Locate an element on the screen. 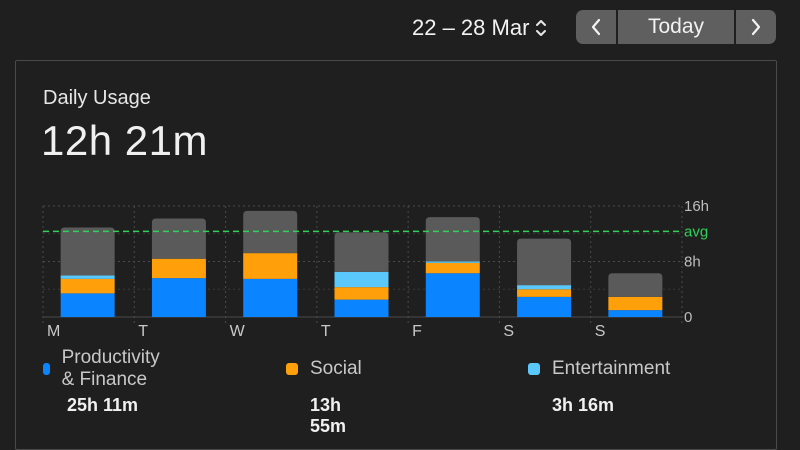 This screenshot has height=450, width=800. y-tick-label: 0 is located at coordinates (688, 317).